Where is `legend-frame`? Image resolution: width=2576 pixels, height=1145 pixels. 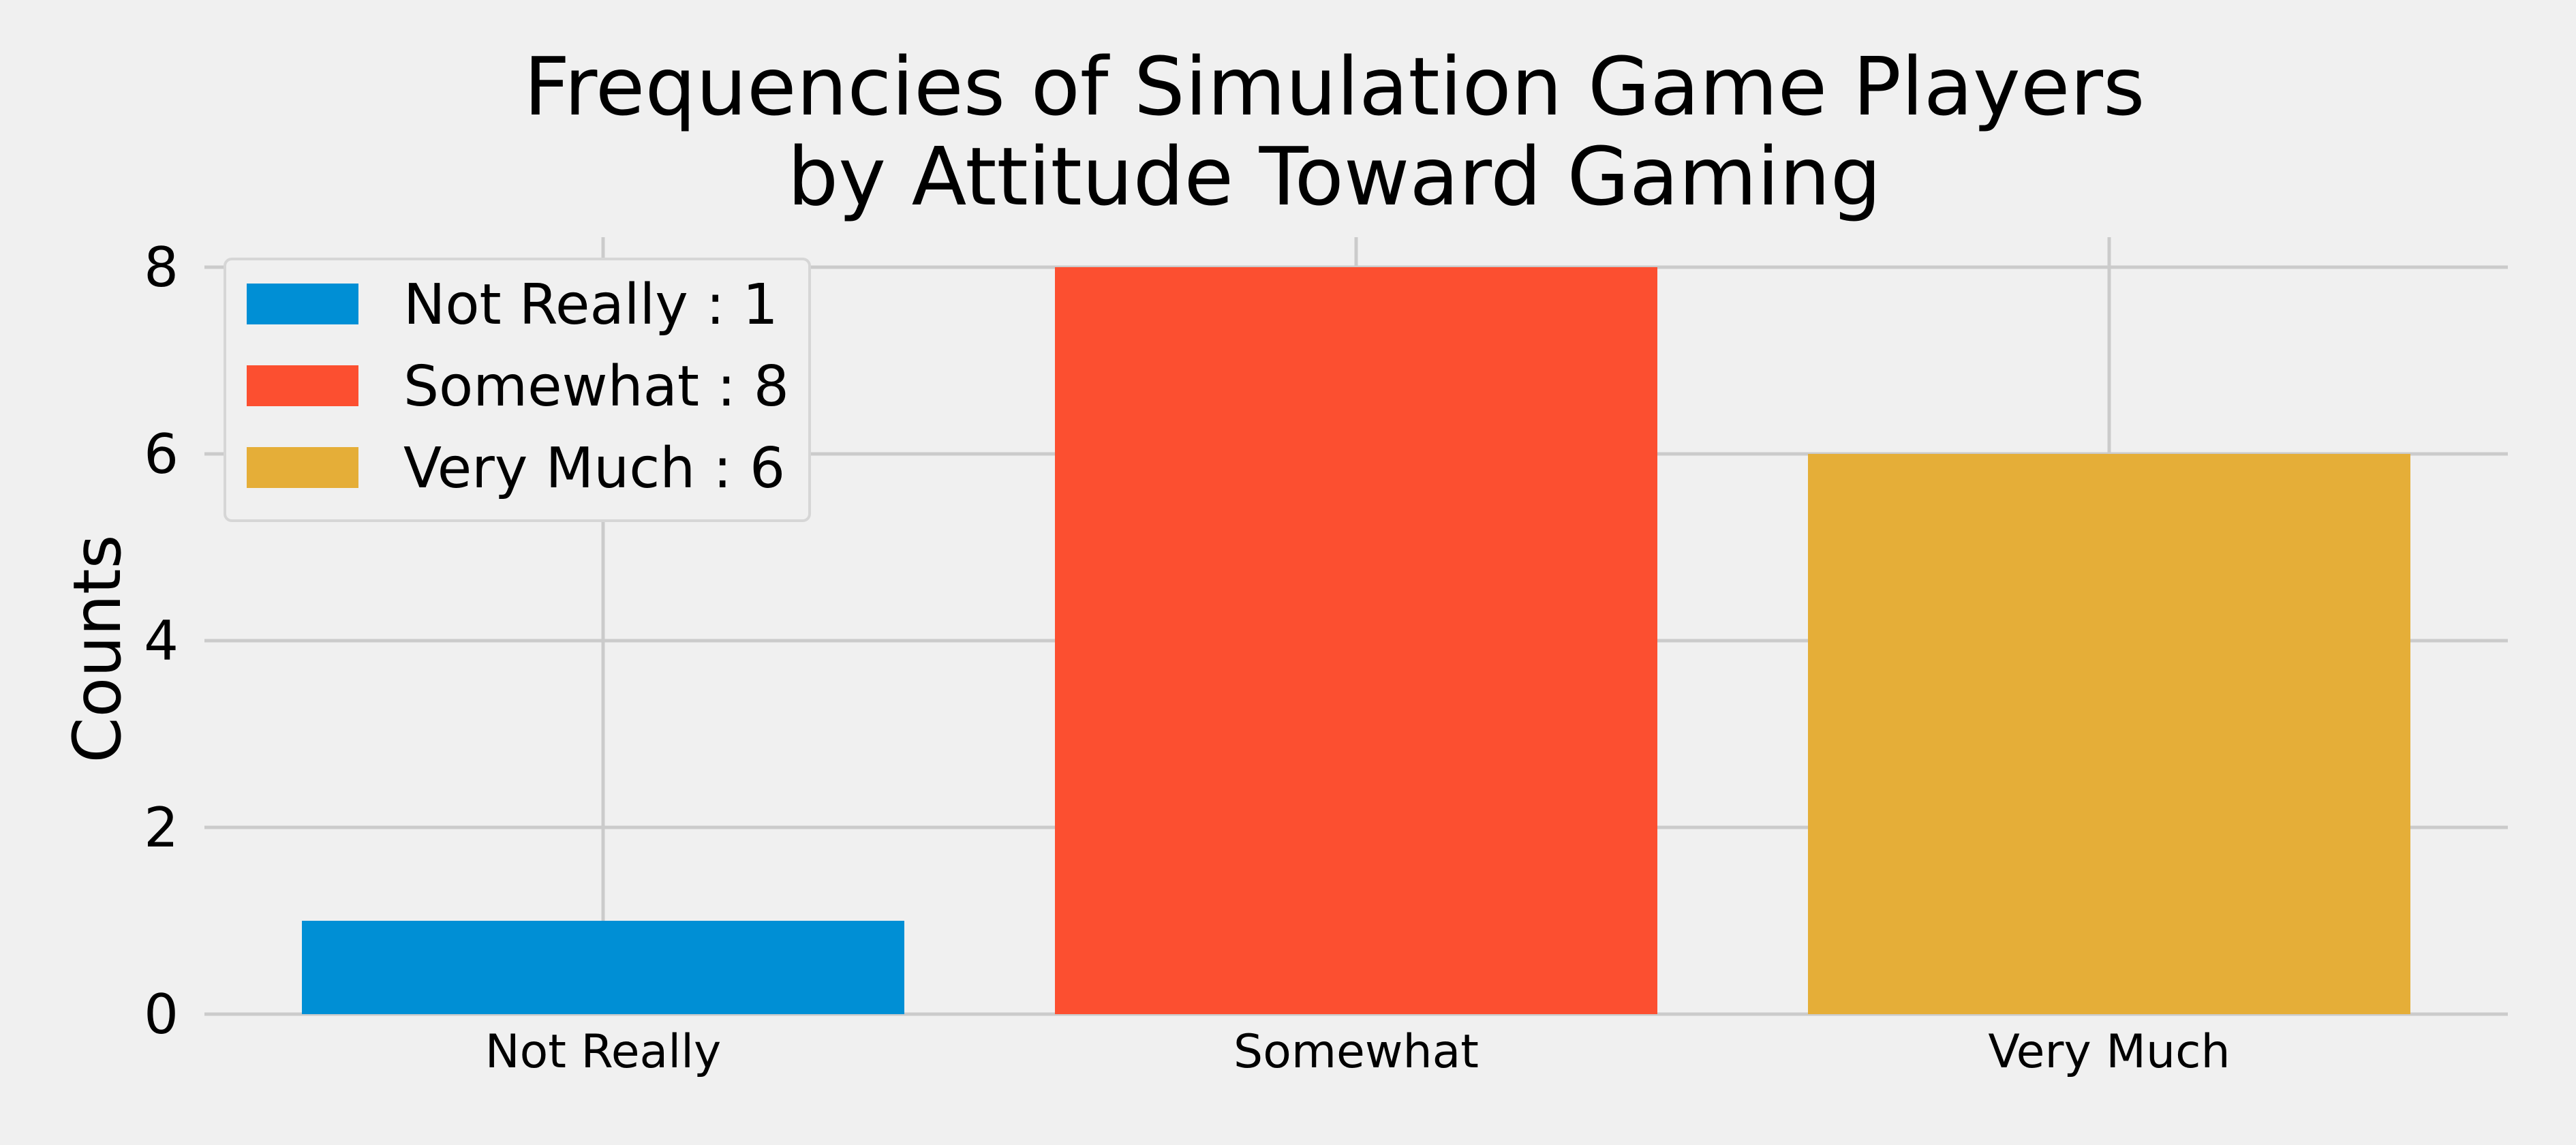 legend-frame is located at coordinates (517, 390).